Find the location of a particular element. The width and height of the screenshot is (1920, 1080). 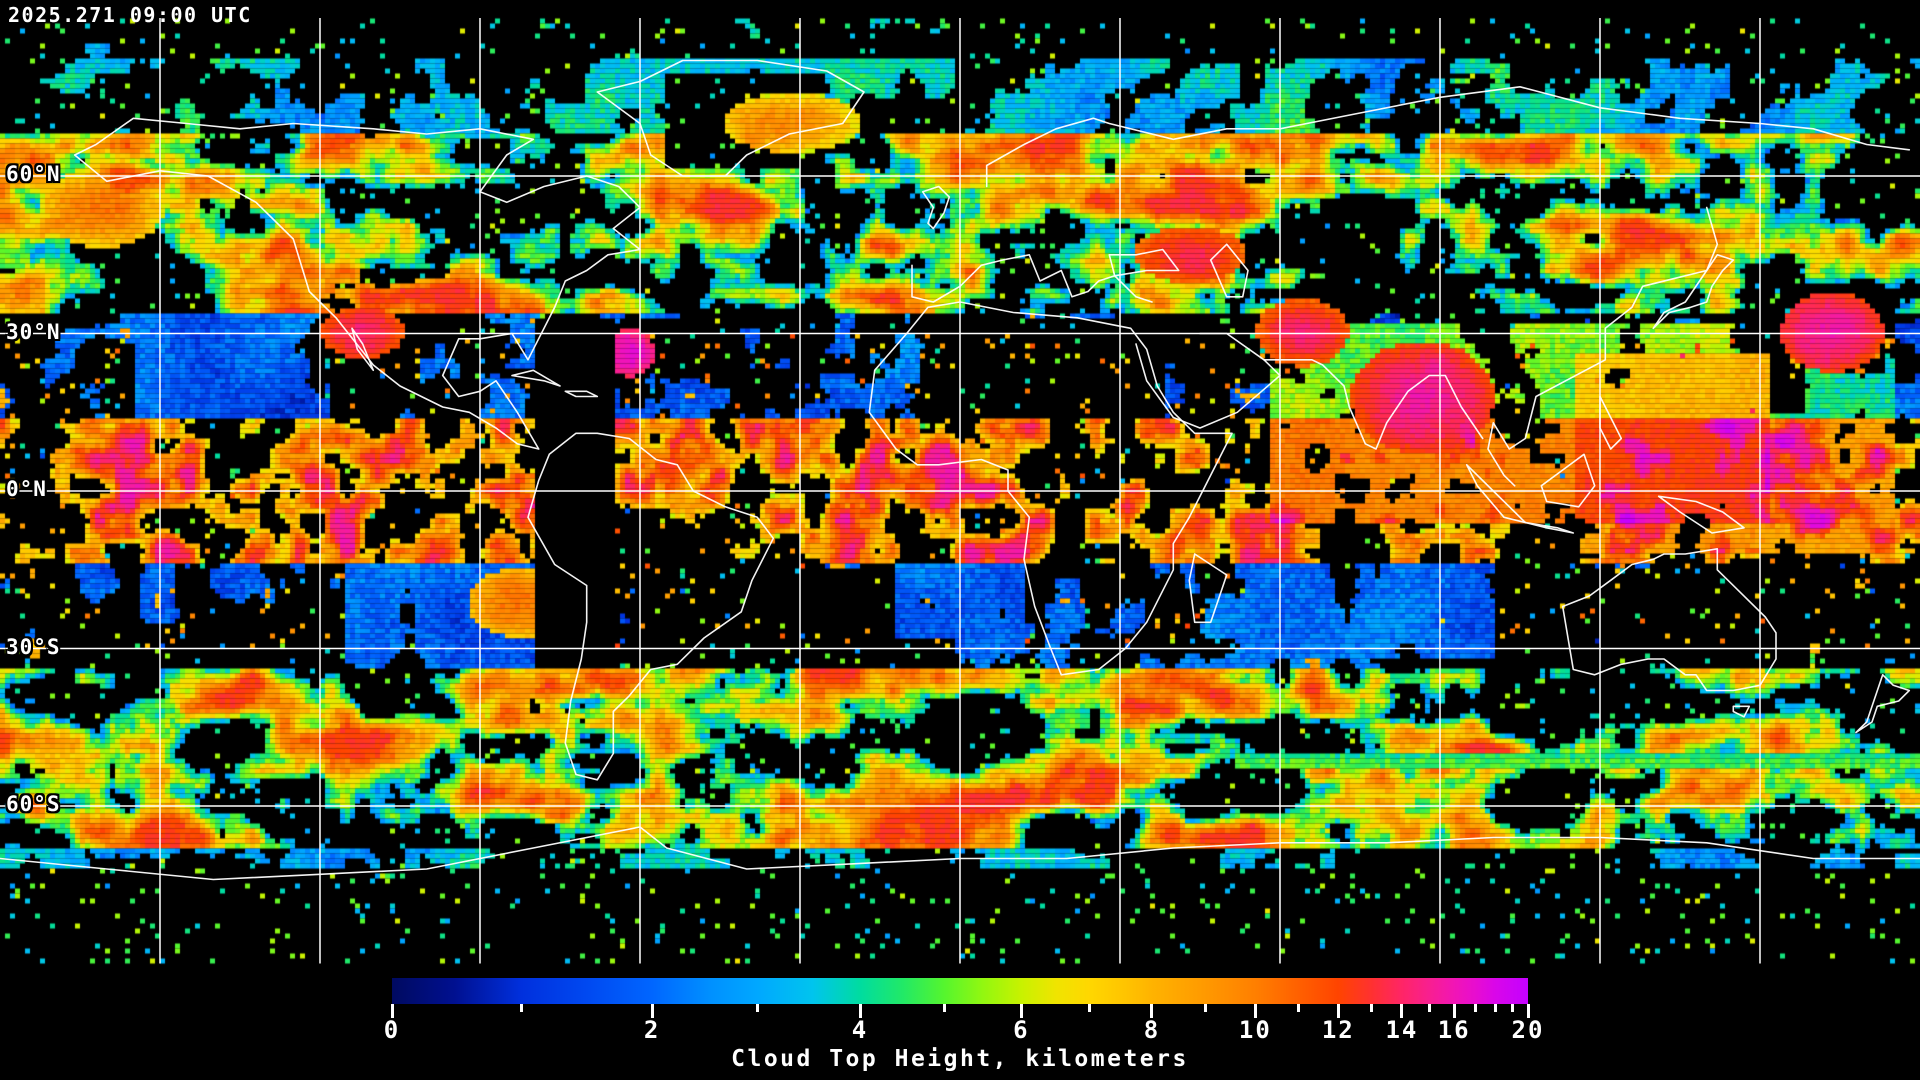

latitude-label: 0°N is located at coordinates (26, 489).